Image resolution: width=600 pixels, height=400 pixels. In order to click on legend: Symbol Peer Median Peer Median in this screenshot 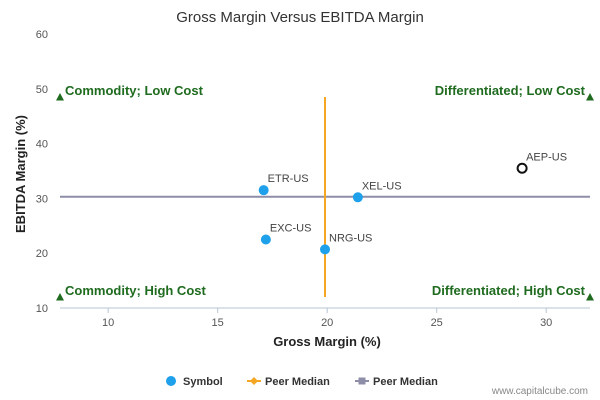, I will do `click(302, 382)`.